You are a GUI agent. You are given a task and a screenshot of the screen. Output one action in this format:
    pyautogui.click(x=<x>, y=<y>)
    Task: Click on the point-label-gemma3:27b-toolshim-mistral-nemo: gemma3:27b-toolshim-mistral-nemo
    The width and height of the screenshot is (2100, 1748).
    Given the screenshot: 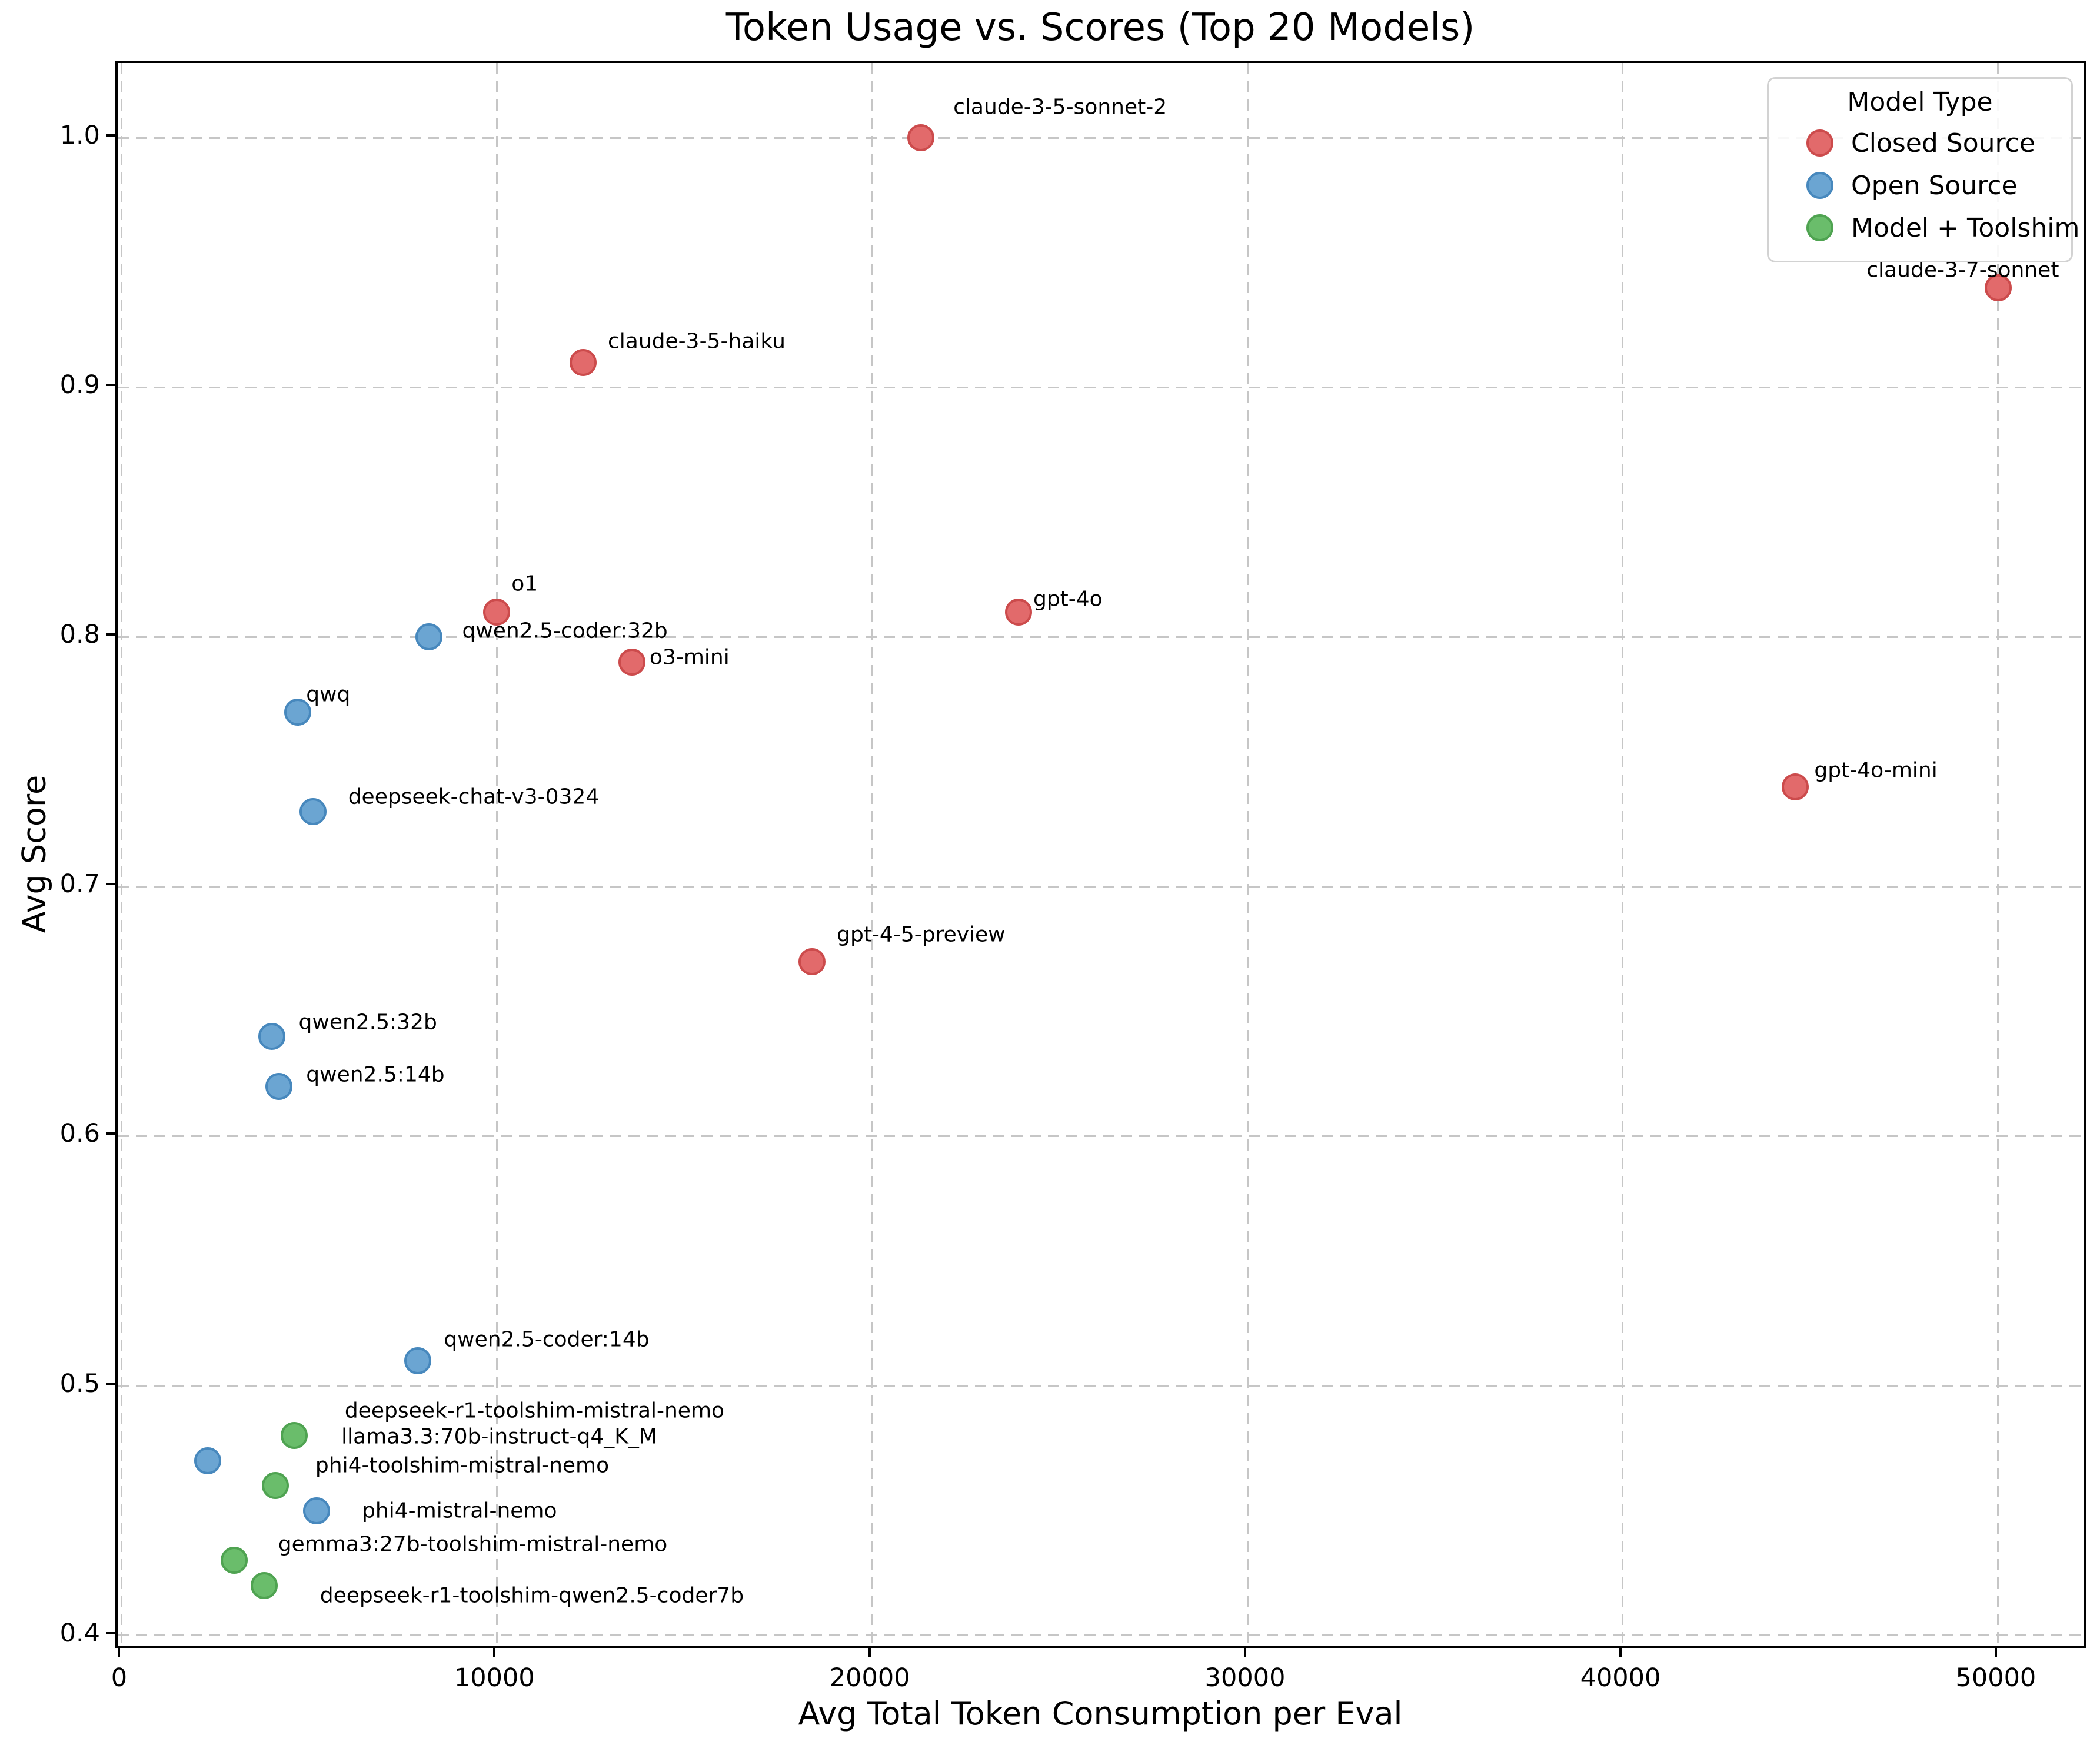 What is the action you would take?
    pyautogui.click(x=473, y=1544)
    